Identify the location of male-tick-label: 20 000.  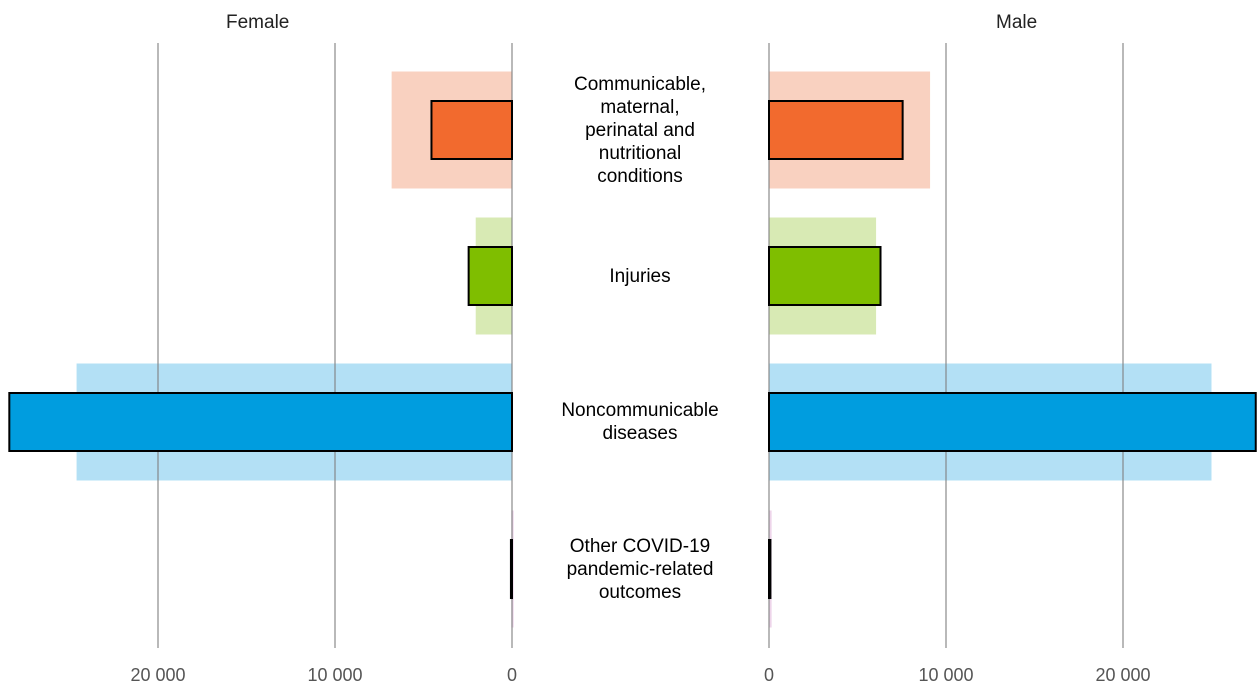
(1123, 675).